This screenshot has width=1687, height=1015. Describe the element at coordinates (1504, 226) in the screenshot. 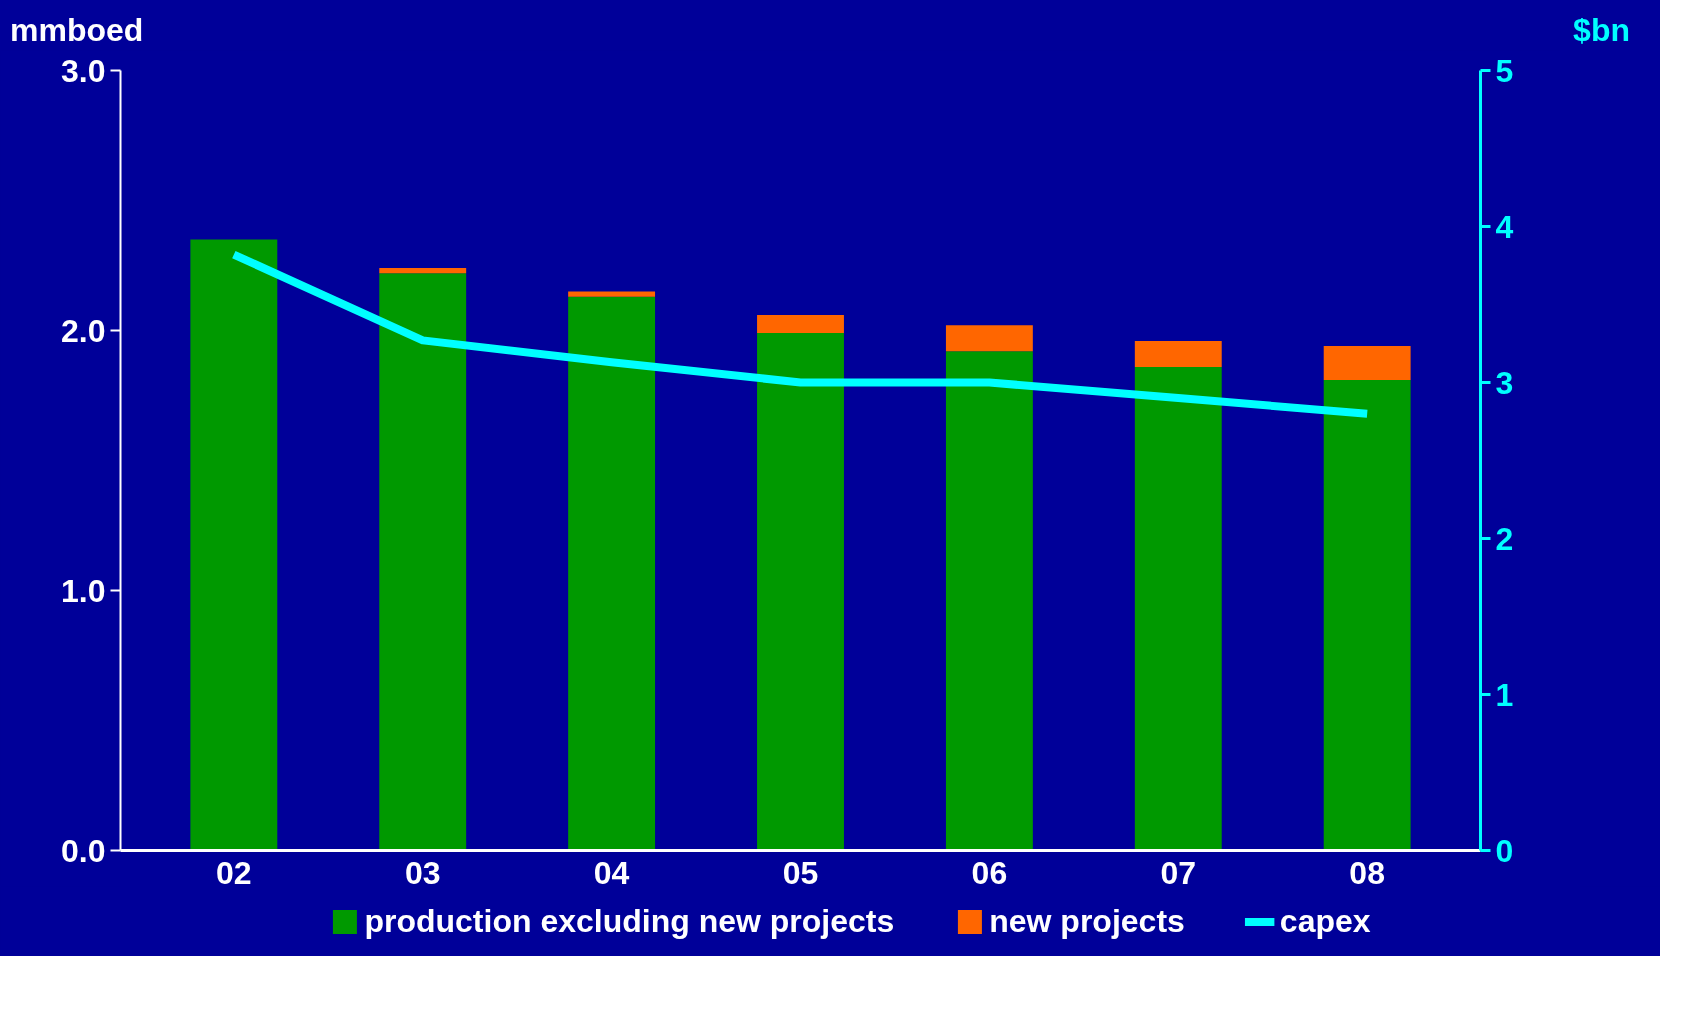

I see `y2-tick-label: 4` at that location.